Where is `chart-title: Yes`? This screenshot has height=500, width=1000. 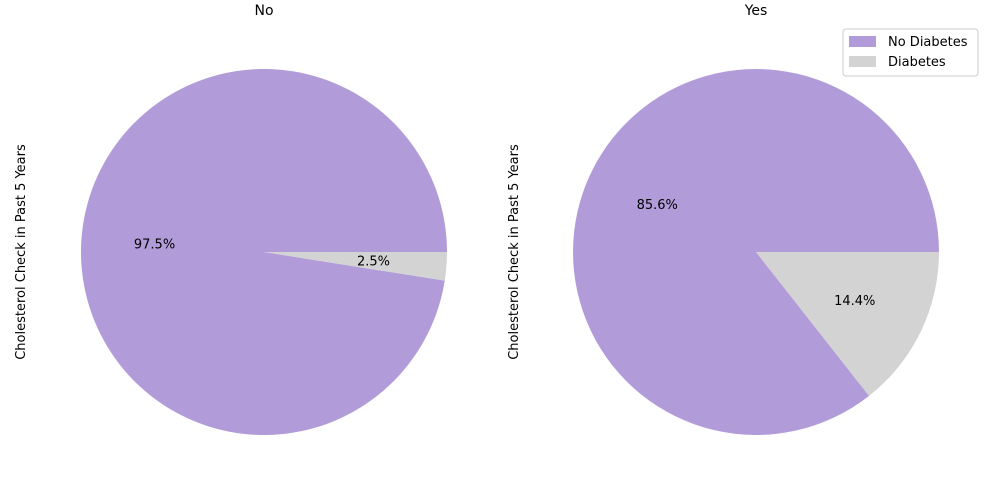
chart-title: Yes is located at coordinates (756, 11).